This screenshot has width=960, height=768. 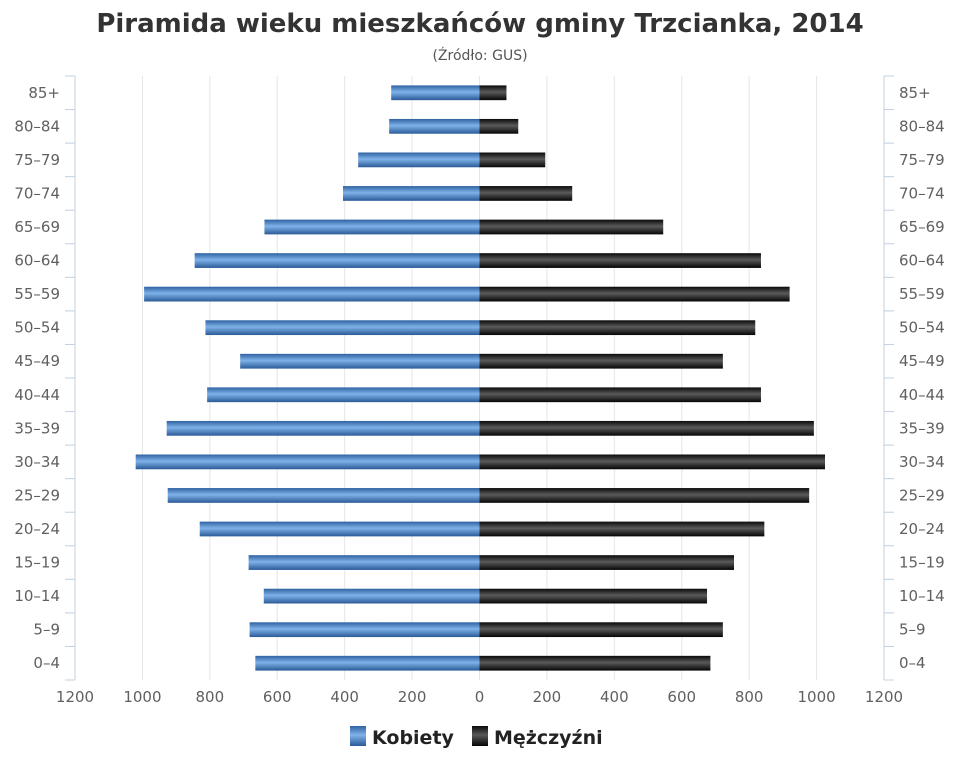 I want to click on legend-label-mezczyzni: Mężczyźni, so click(x=548, y=738).